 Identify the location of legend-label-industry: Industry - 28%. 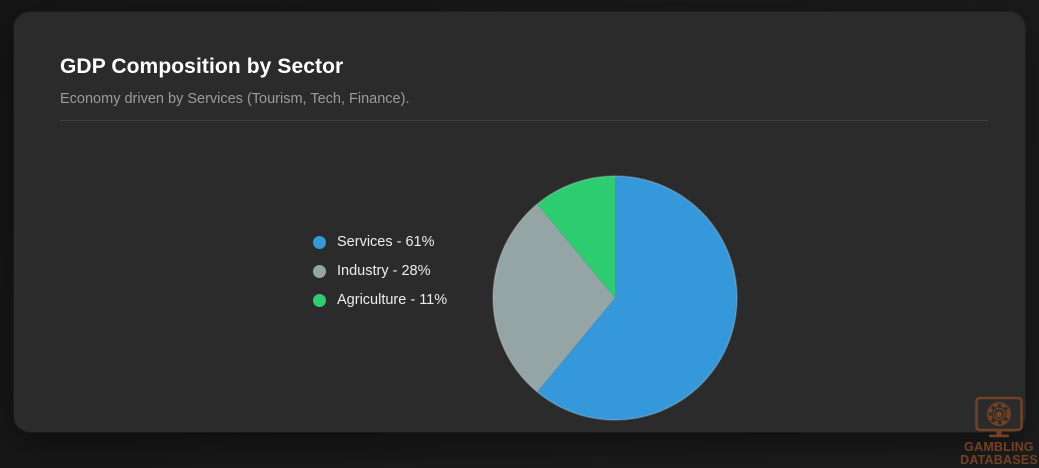
(384, 271).